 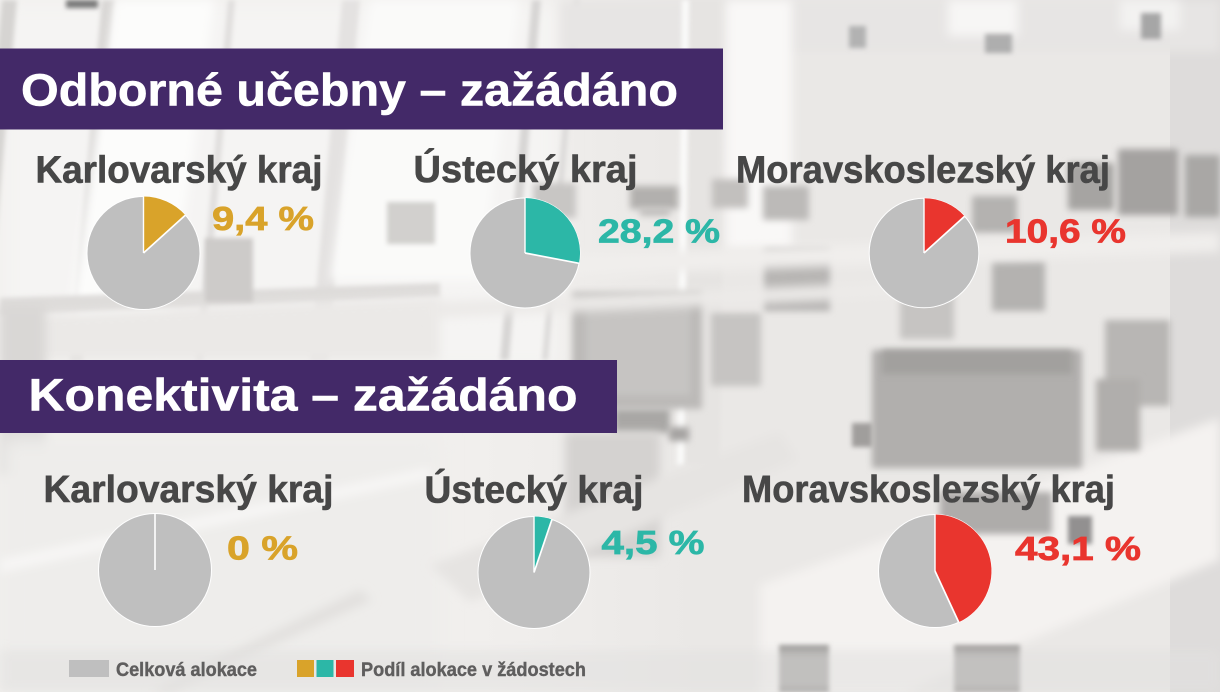 I want to click on svg-text: 43,1 %, so click(x=1078, y=548).